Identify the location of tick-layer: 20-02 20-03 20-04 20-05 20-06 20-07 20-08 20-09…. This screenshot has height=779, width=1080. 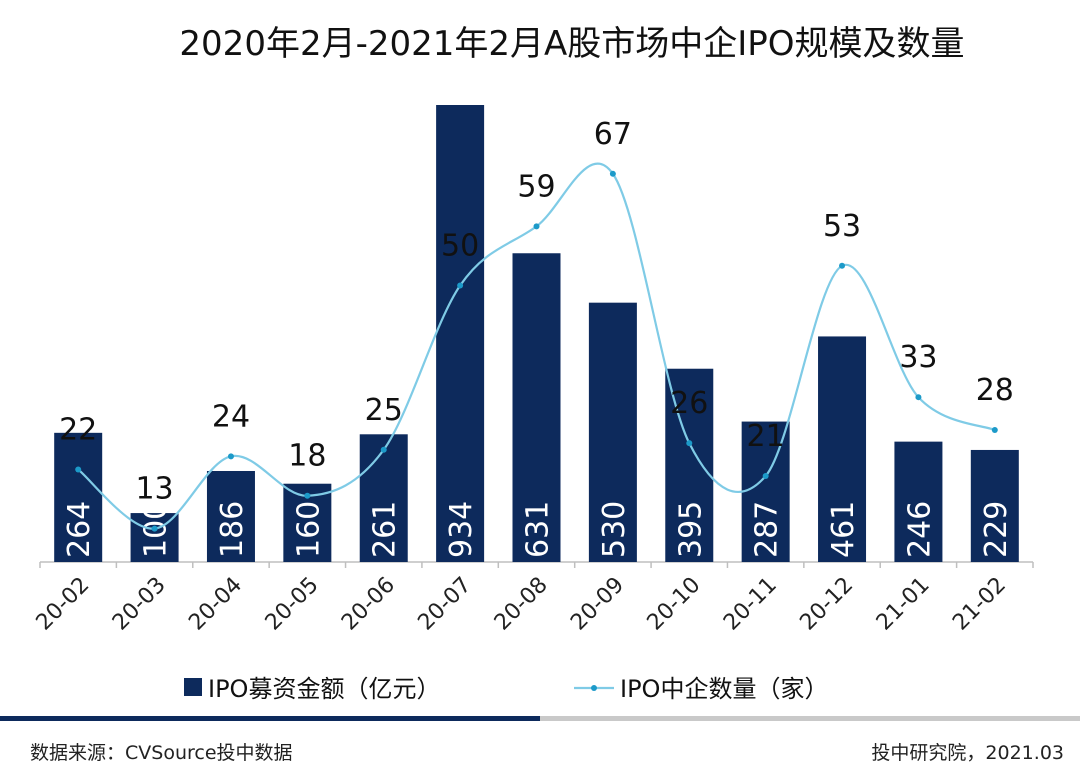
(533, 599).